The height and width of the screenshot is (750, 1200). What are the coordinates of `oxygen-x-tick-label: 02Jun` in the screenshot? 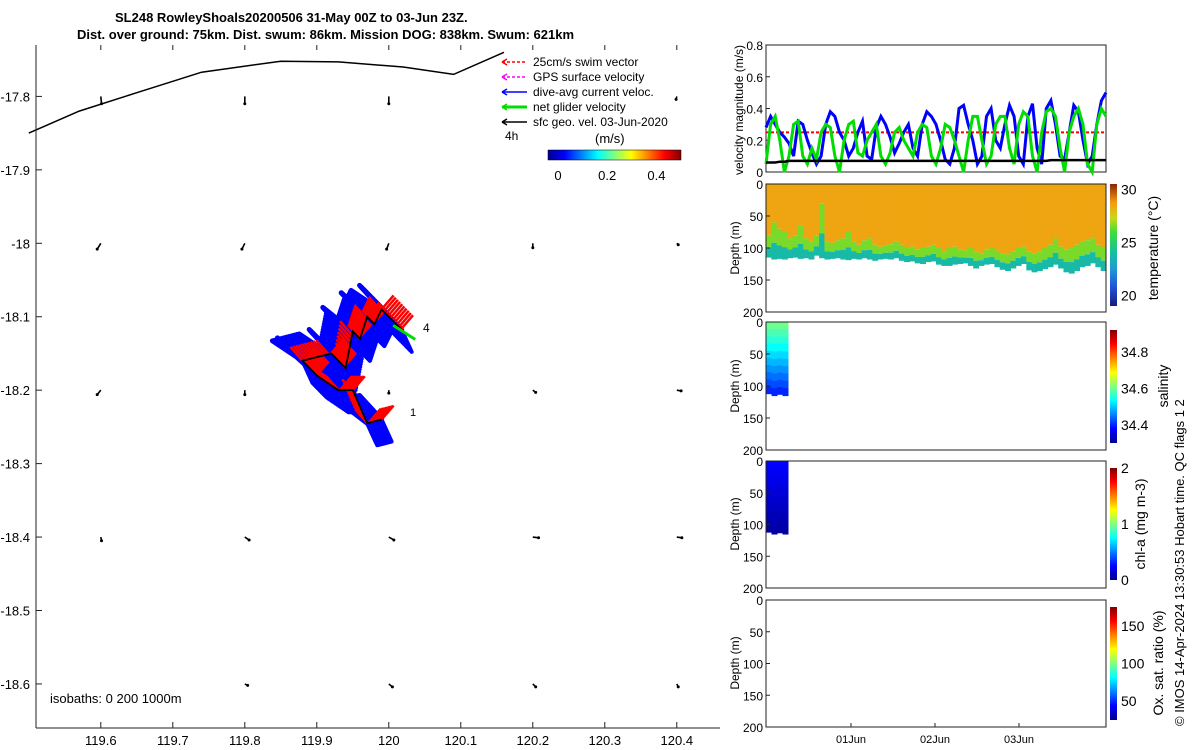 It's located at (935, 740).